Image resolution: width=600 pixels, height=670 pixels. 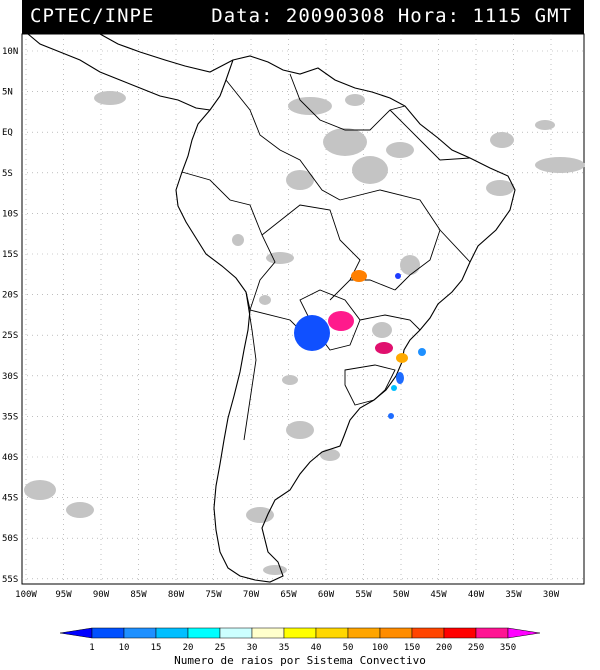 What do you see at coordinates (10, 417) in the screenshot?
I see `lat-label: 35S` at bounding box center [10, 417].